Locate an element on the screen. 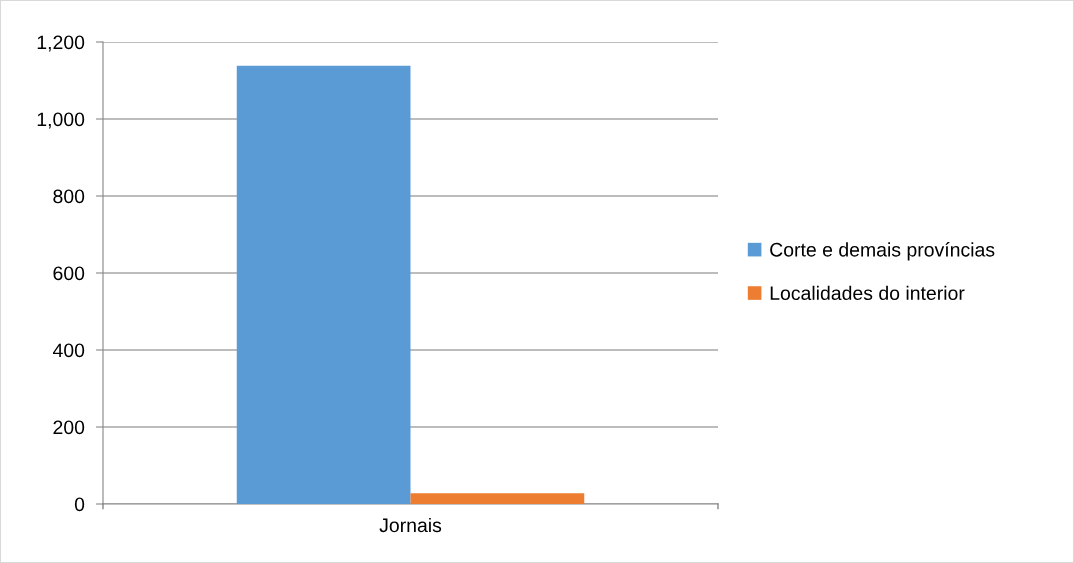  y-tick-label: 200 is located at coordinates (69, 427).